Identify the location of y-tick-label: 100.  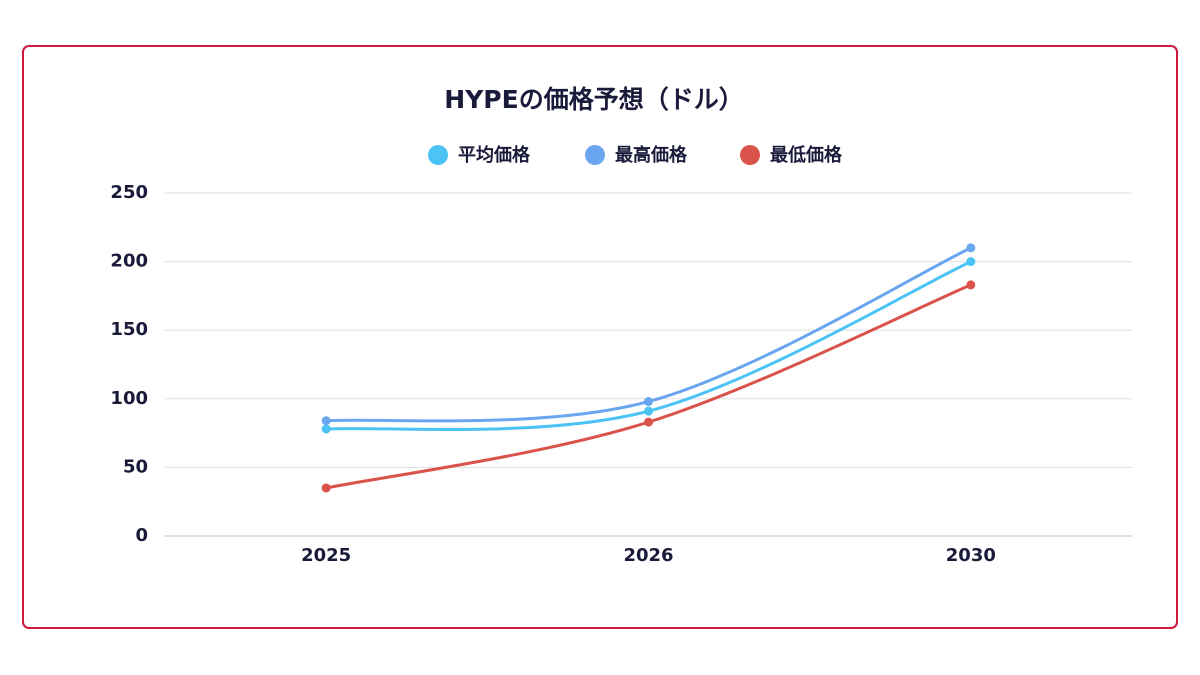
(129, 398).